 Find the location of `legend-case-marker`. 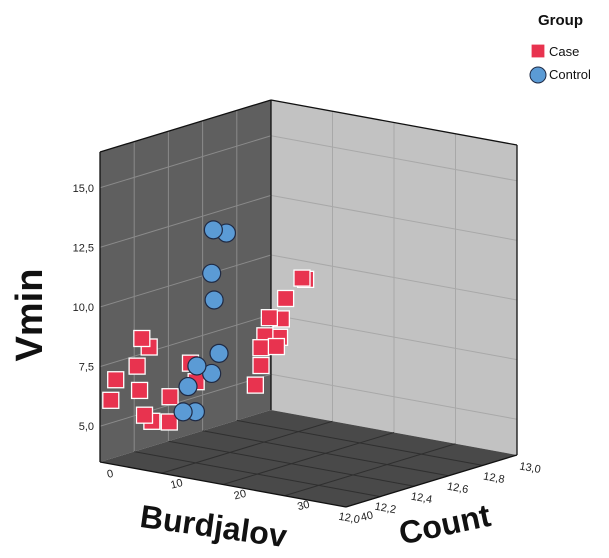

legend-case-marker is located at coordinates (538, 51).